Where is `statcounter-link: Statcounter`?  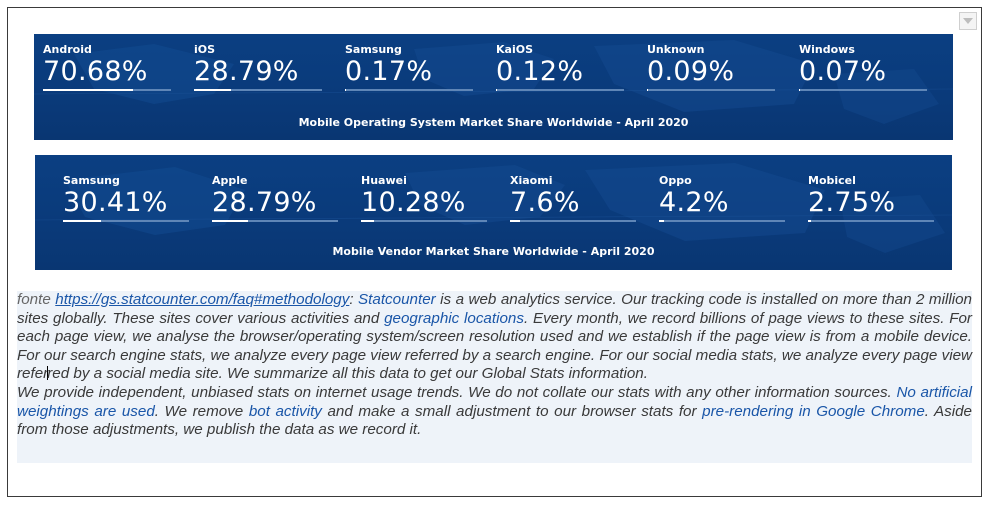
statcounter-link: Statcounter is located at coordinates (397, 299).